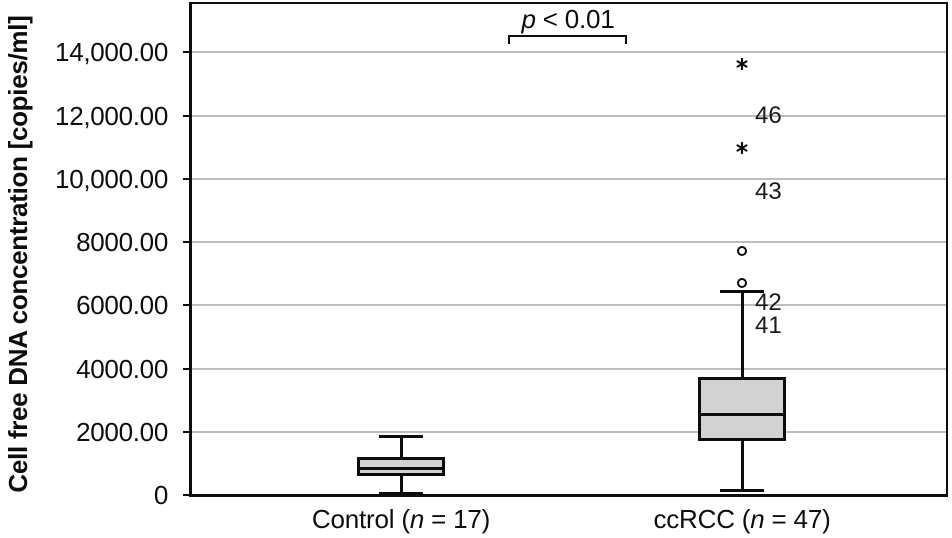 This screenshot has width=952, height=538. What do you see at coordinates (567, 39) in the screenshot?
I see `significance-bracket` at bounding box center [567, 39].